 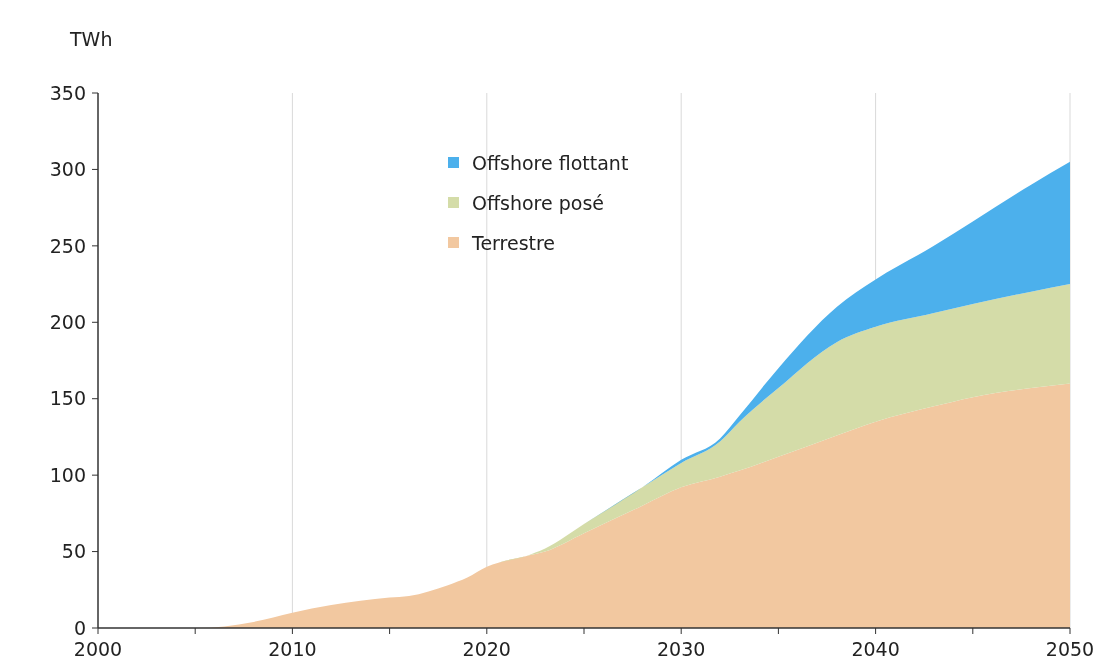 I want to click on y-tick-label: 350, so click(x=67, y=92).